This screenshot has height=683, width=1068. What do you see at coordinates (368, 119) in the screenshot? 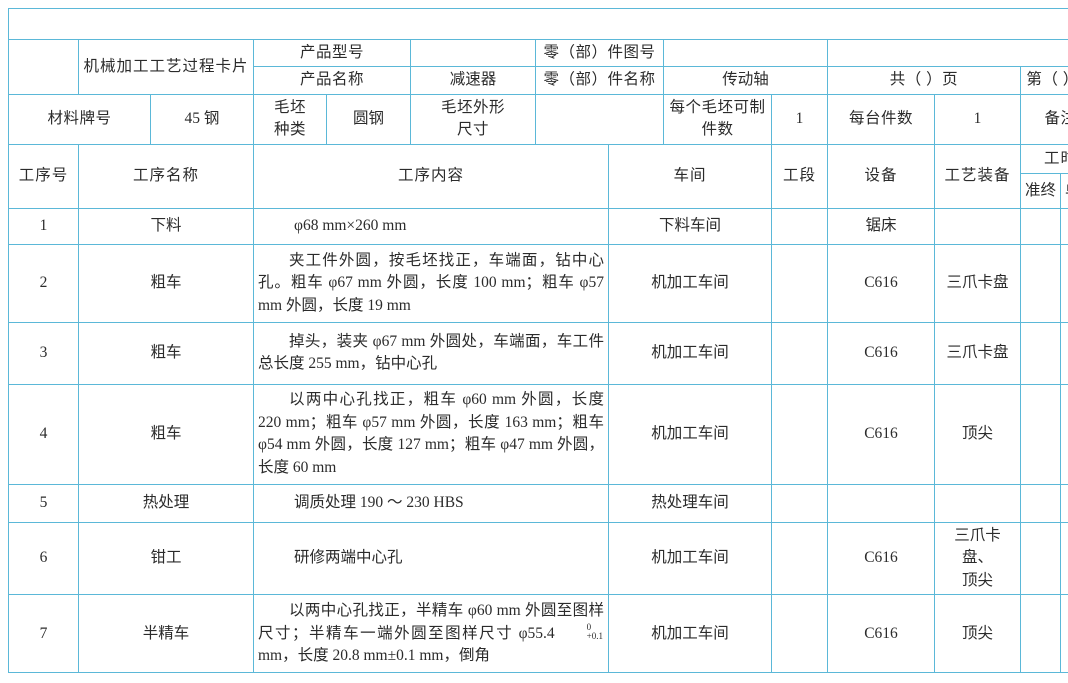
I see `blank-type-value: 圆钢` at bounding box center [368, 119].